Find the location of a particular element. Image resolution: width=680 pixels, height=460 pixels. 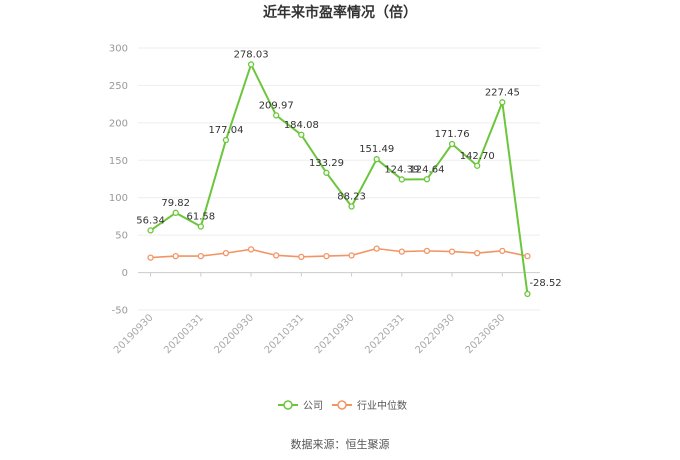

data-label: 133.29 is located at coordinates (326, 163).